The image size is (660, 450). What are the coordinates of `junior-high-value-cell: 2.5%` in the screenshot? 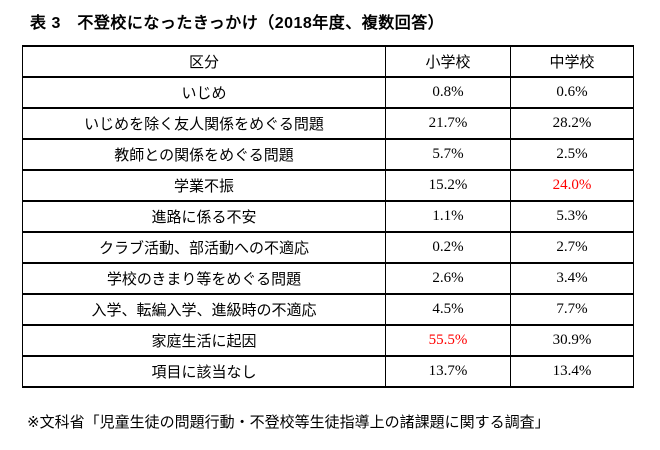 It's located at (572, 154).